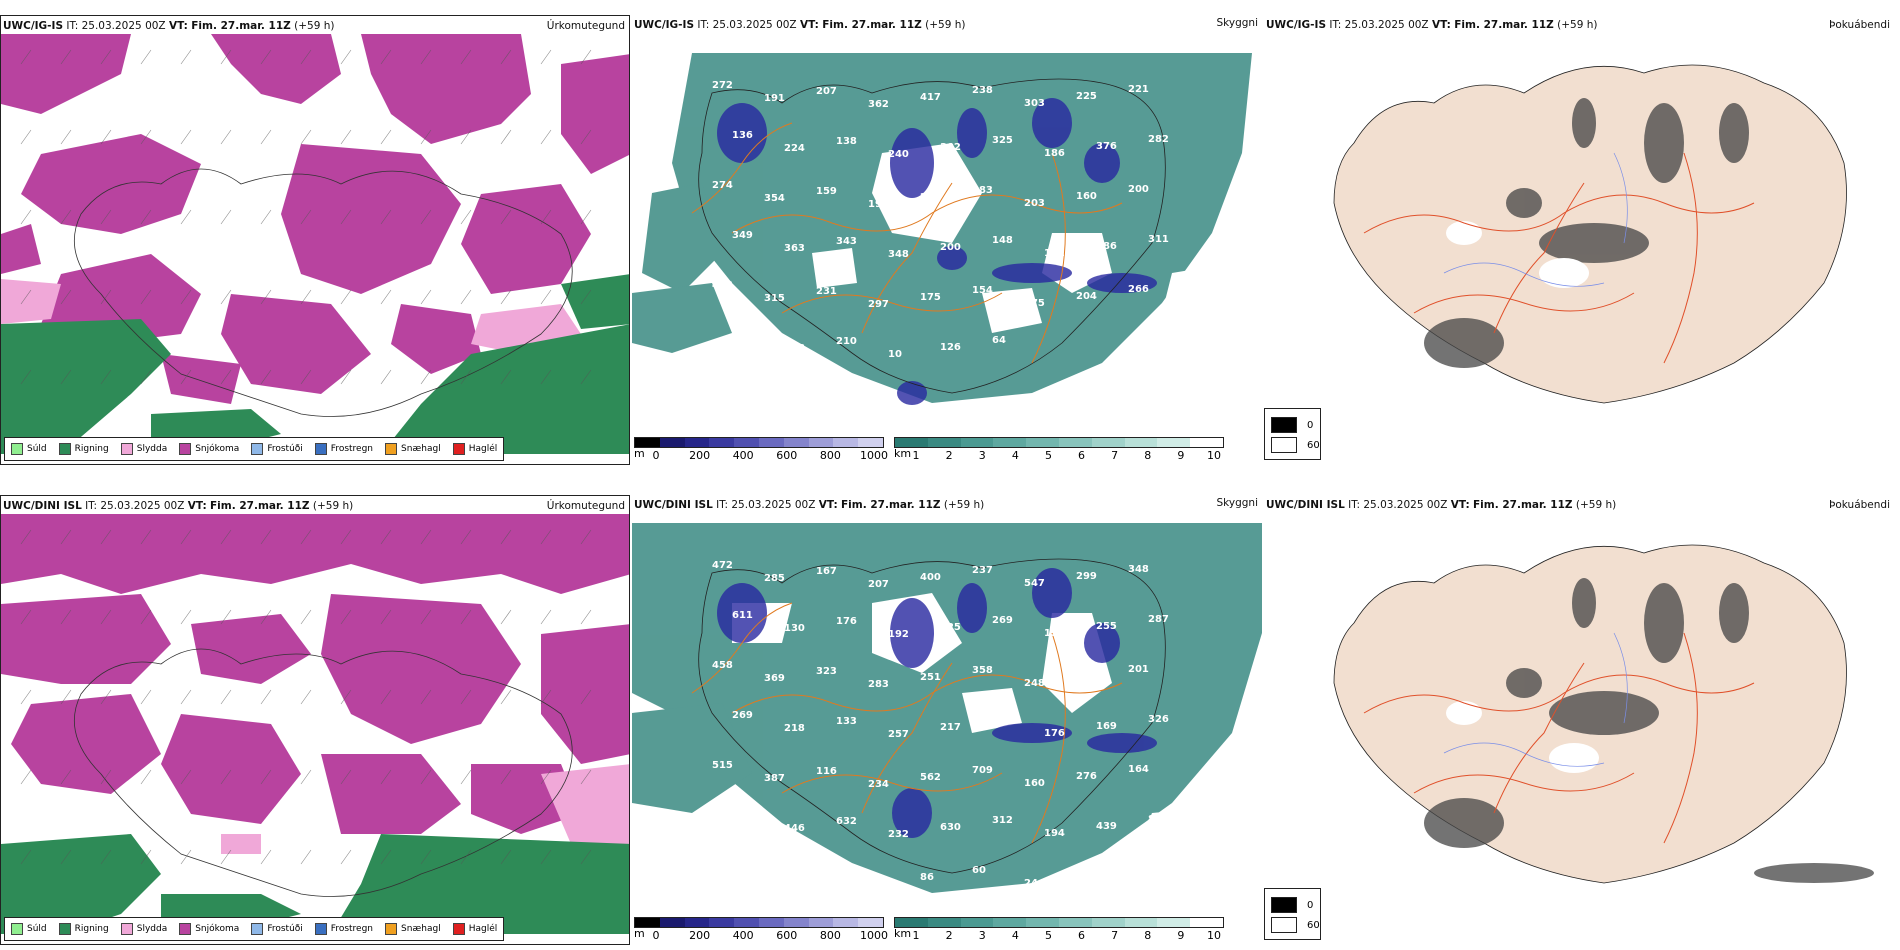 This screenshot has height=950, width=1900. Describe the element at coordinates (898, 734) in the screenshot. I see `cloud-base-label: 257` at that location.